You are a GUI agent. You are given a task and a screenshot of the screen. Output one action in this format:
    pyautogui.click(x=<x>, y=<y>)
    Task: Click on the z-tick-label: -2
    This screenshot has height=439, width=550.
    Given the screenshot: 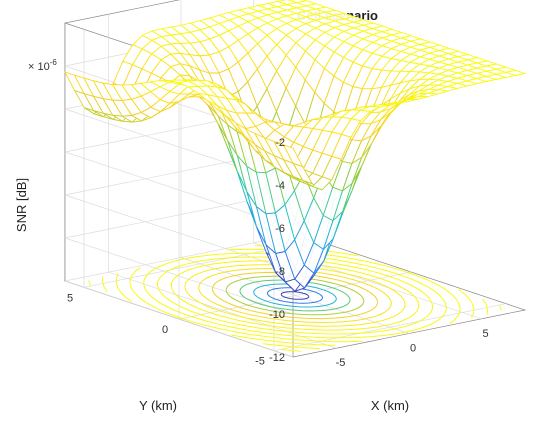 What is the action you would take?
    pyautogui.click(x=280, y=143)
    